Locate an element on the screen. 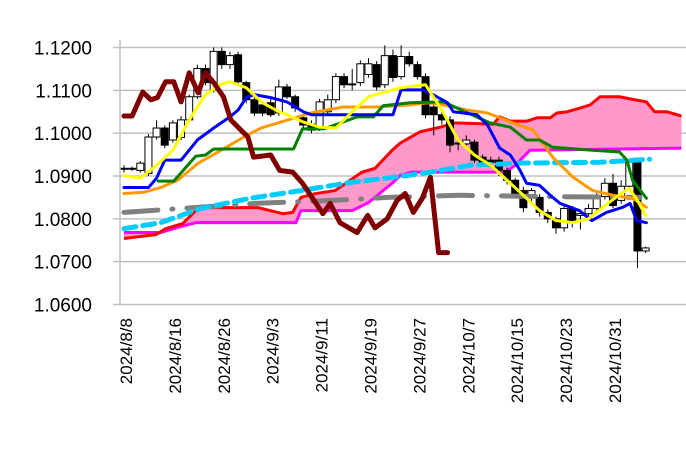  y-tick-label: 1.0800 is located at coordinates (63, 220).